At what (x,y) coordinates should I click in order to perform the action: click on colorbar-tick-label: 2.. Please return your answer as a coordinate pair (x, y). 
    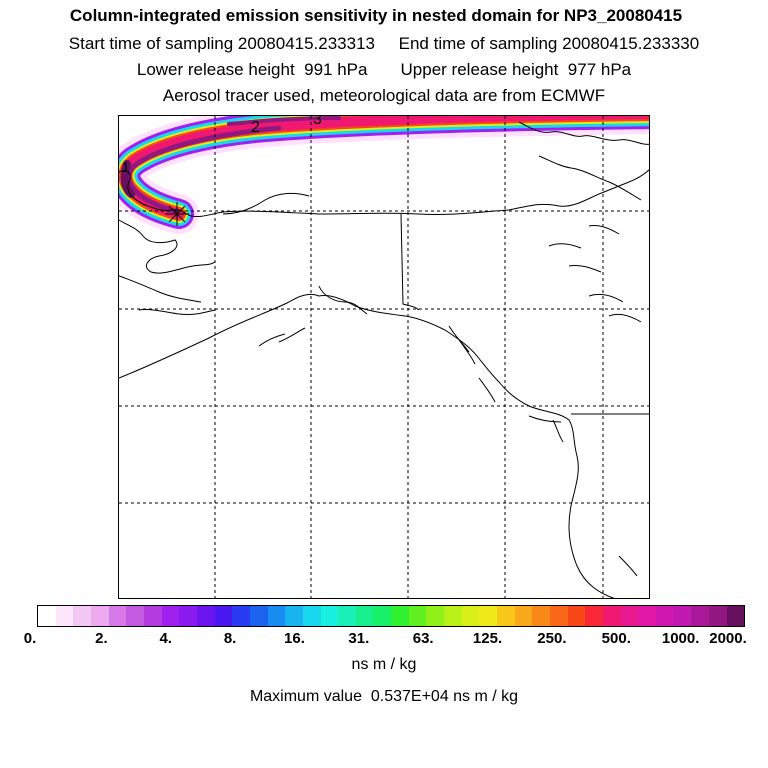
    Looking at the image, I should click on (101, 638).